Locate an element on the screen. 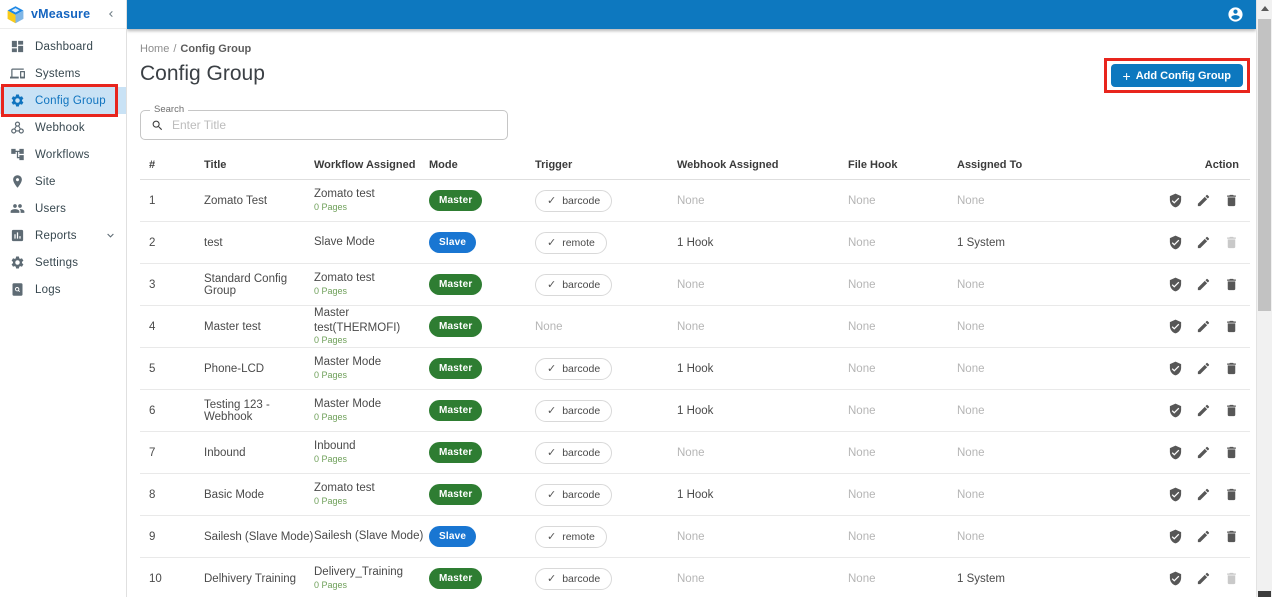  add-config-group-button: + Add Config Group is located at coordinates (1176, 75).